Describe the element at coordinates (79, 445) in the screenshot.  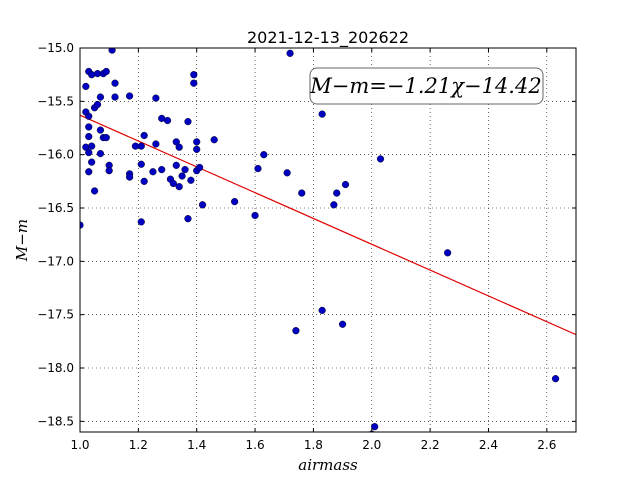
I see `x-tick-label: 1.0` at that location.